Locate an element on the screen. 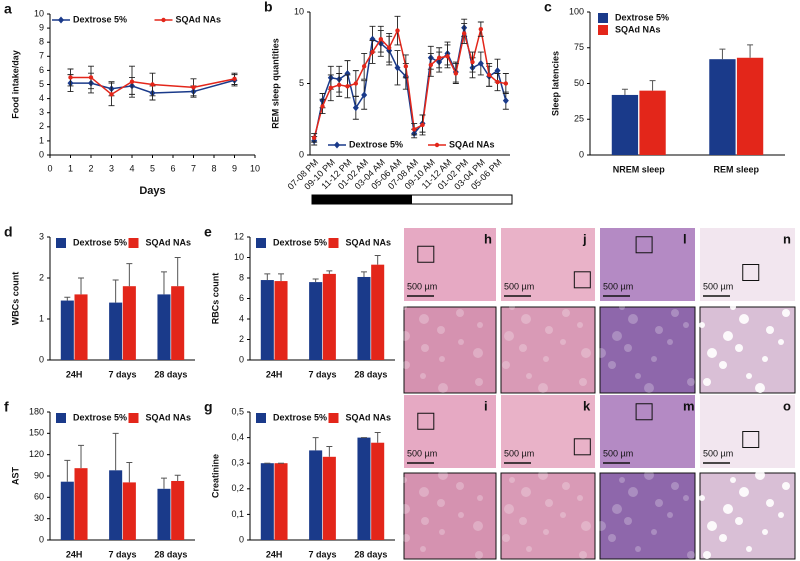 This screenshot has width=800, height=561. x-tick-label: 8 is located at coordinates (213, 168).